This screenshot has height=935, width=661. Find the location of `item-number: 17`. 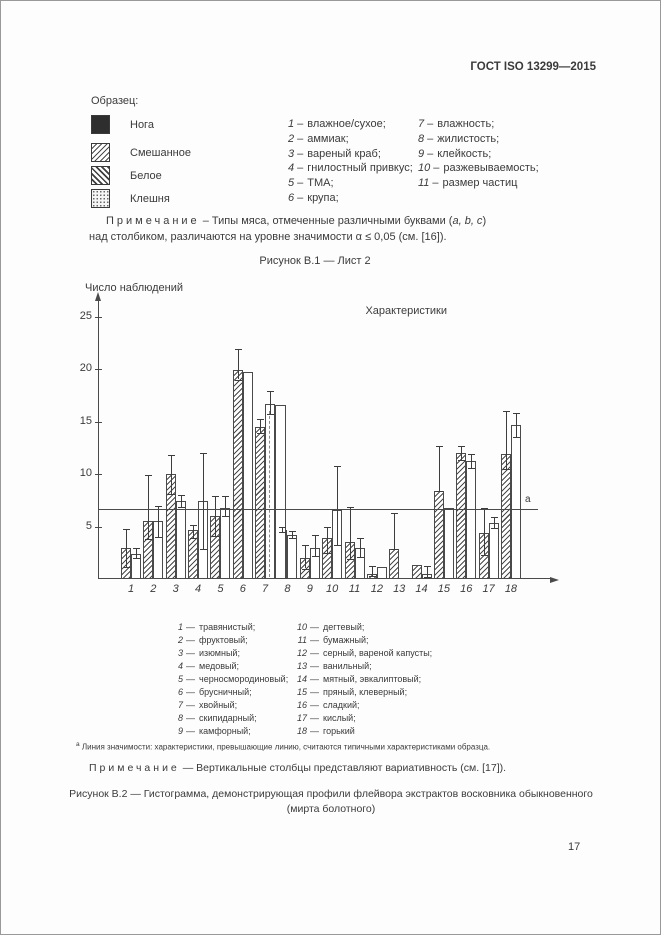

item-number: 17 is located at coordinates (301, 718).